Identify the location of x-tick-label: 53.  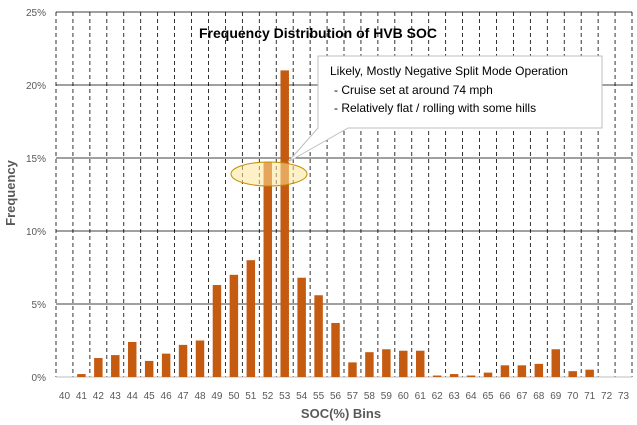
(285, 396).